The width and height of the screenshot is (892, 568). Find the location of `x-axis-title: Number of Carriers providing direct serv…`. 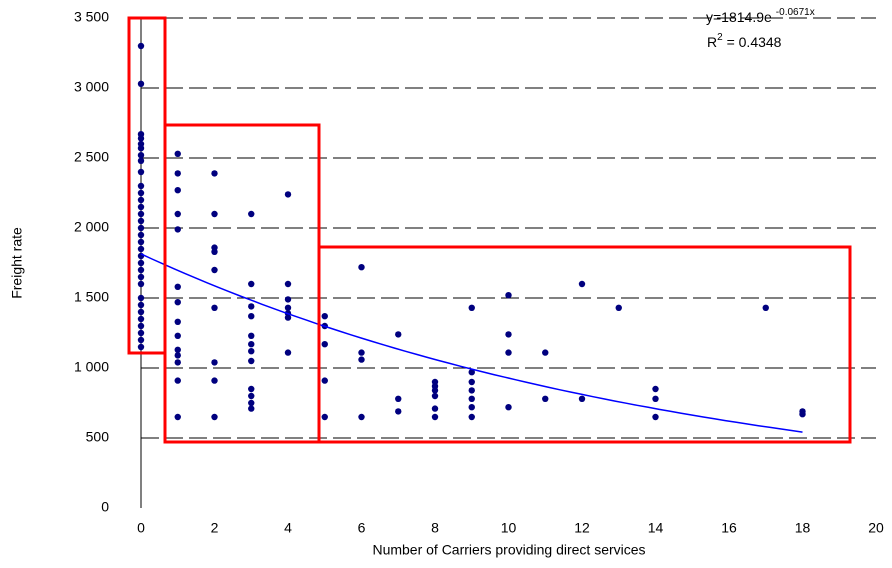

x-axis-title: Number of Carriers providing direct serv… is located at coordinates (508, 550).